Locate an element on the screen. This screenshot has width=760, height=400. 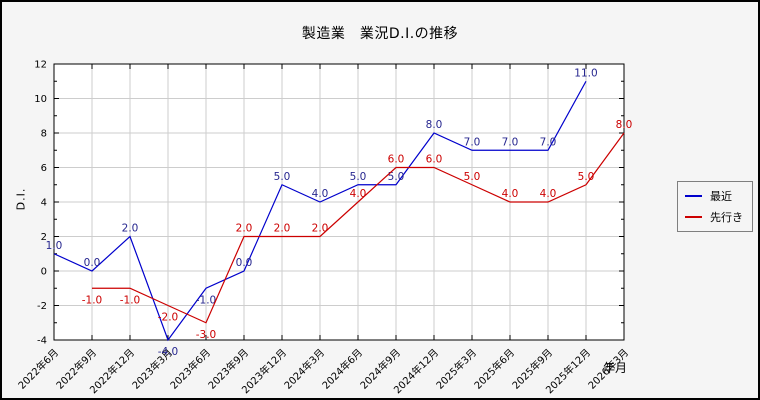
x-axis-label: 年月 is located at coordinates (615, 368).